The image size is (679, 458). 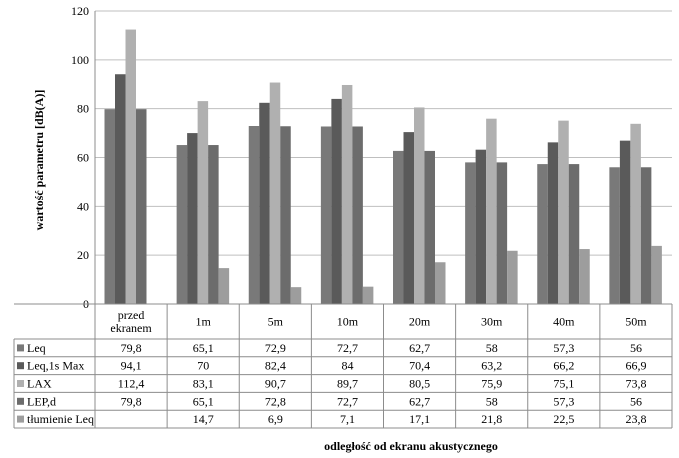 I want to click on data-value: 6,9, so click(x=275, y=419).